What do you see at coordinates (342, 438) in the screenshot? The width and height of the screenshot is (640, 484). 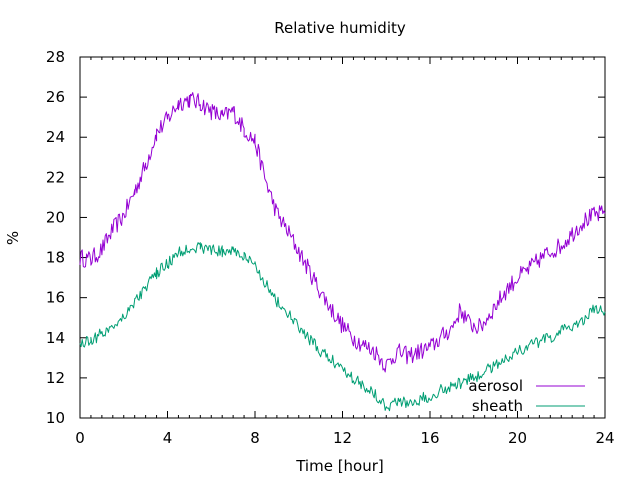 I see `x-tick-label: 12` at bounding box center [342, 438].